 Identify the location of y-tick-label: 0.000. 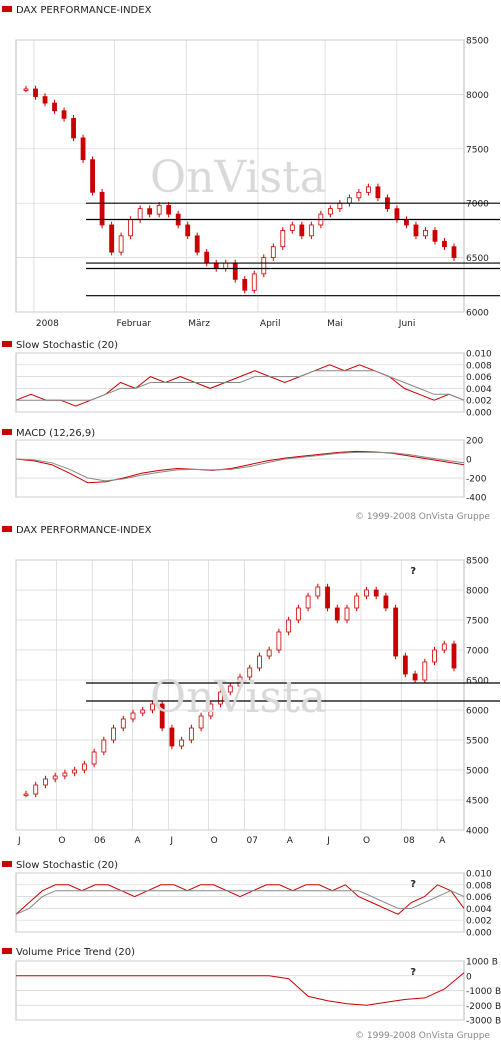
(479, 414).